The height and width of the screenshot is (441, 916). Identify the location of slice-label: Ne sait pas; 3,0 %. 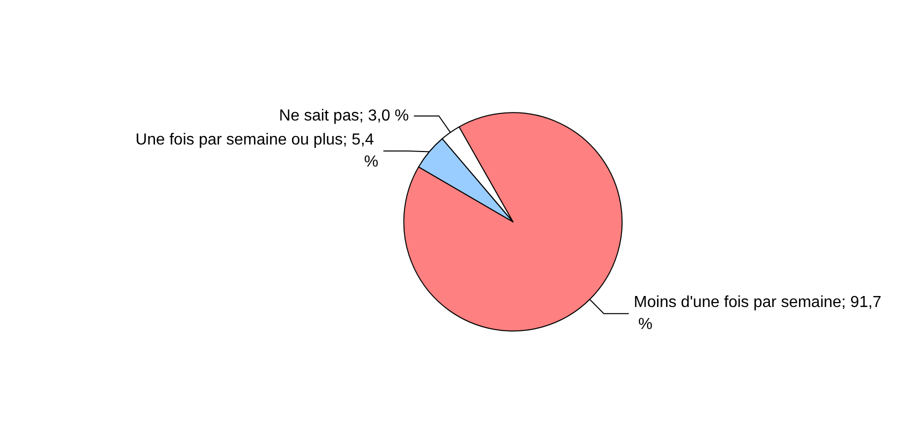
(344, 116).